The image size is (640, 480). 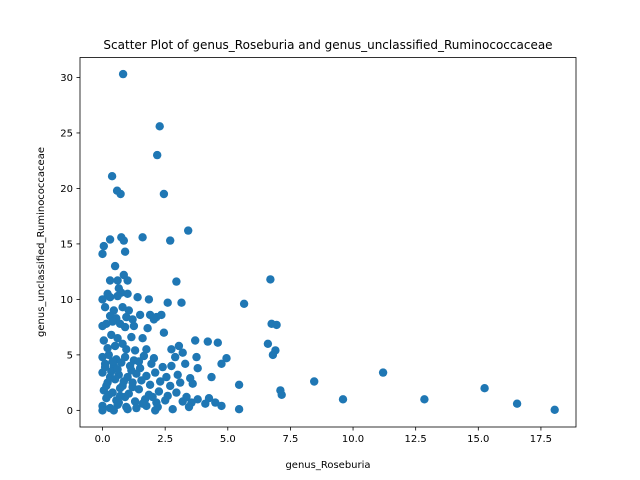 What do you see at coordinates (353, 439) in the screenshot?
I see `x-tick-label: 10.0` at bounding box center [353, 439].